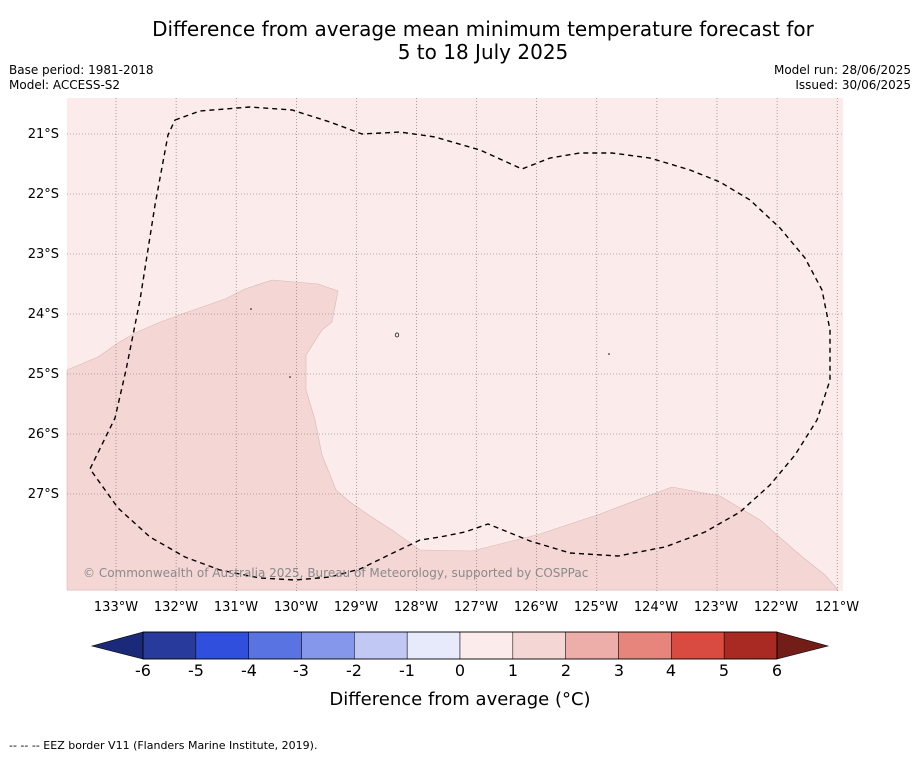 Image resolution: width=919 pixels, height=758 pixels. Describe the element at coordinates (619, 670) in the screenshot. I see `colorbar-tick-label: 3` at that location.